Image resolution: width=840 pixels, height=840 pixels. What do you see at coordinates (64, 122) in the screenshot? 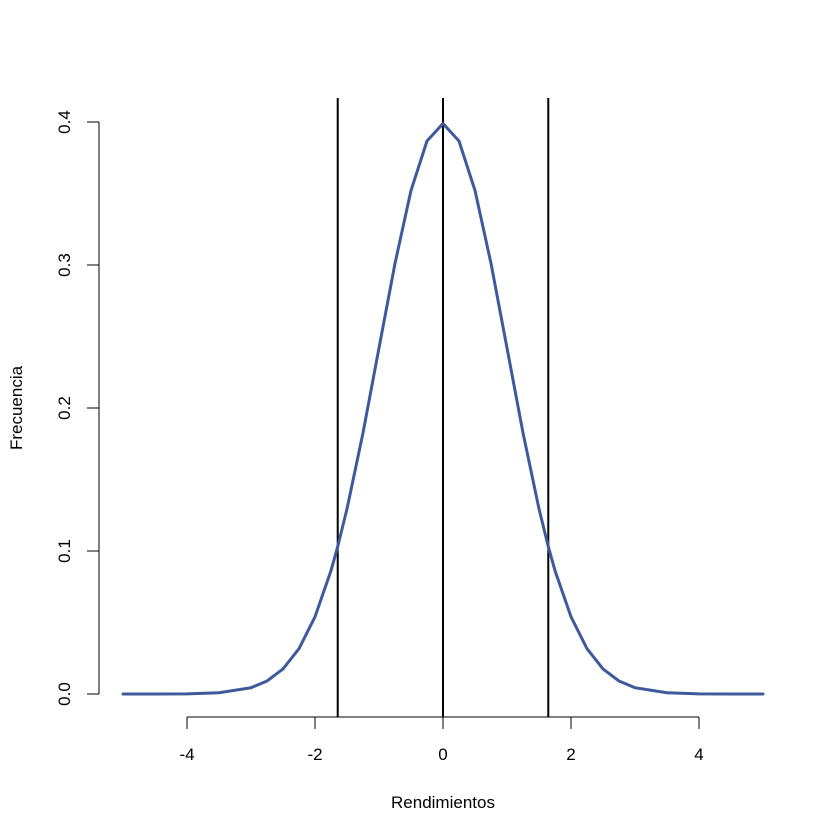
I see `y-tick-label: 0.4` at bounding box center [64, 122].